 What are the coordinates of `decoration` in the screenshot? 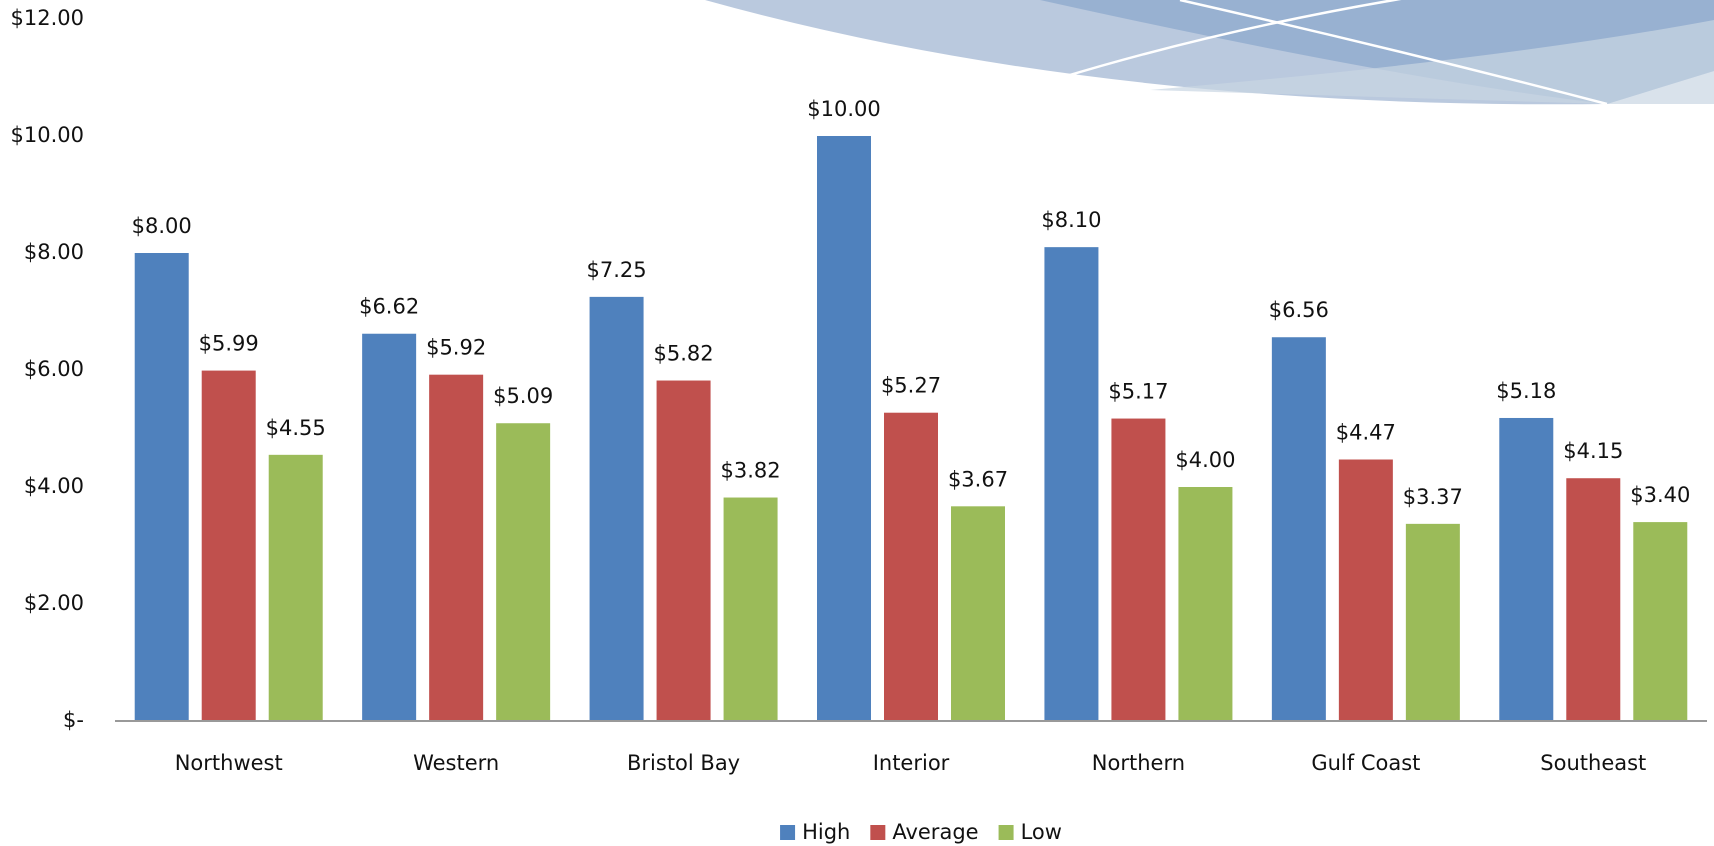 It's located at (1209, 53).